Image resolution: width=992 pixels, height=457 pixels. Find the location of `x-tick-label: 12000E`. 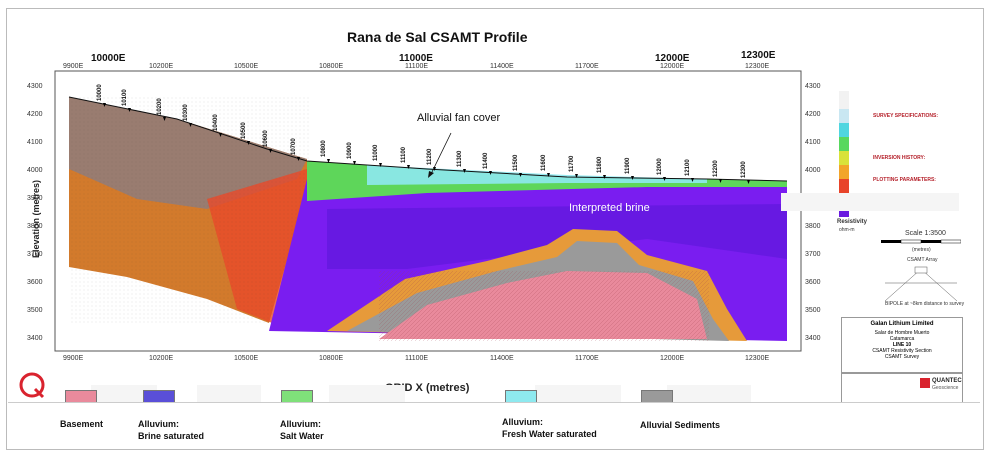

x-tick-label: 12000E is located at coordinates (672, 358).